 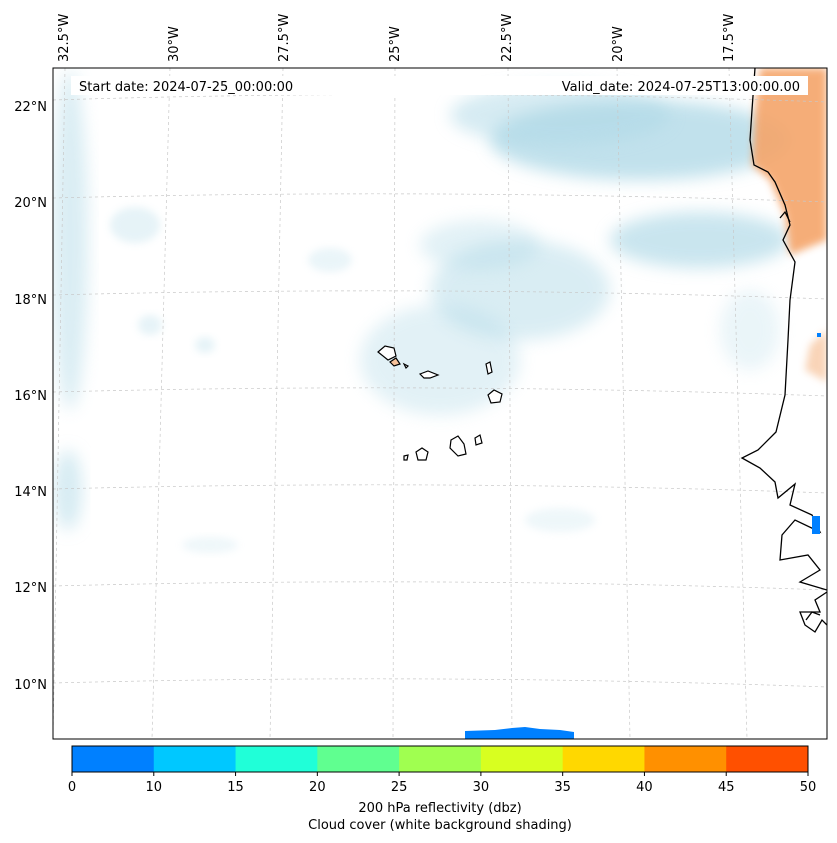 I want to click on reflectivity-land-shading, so click(x=789, y=225).